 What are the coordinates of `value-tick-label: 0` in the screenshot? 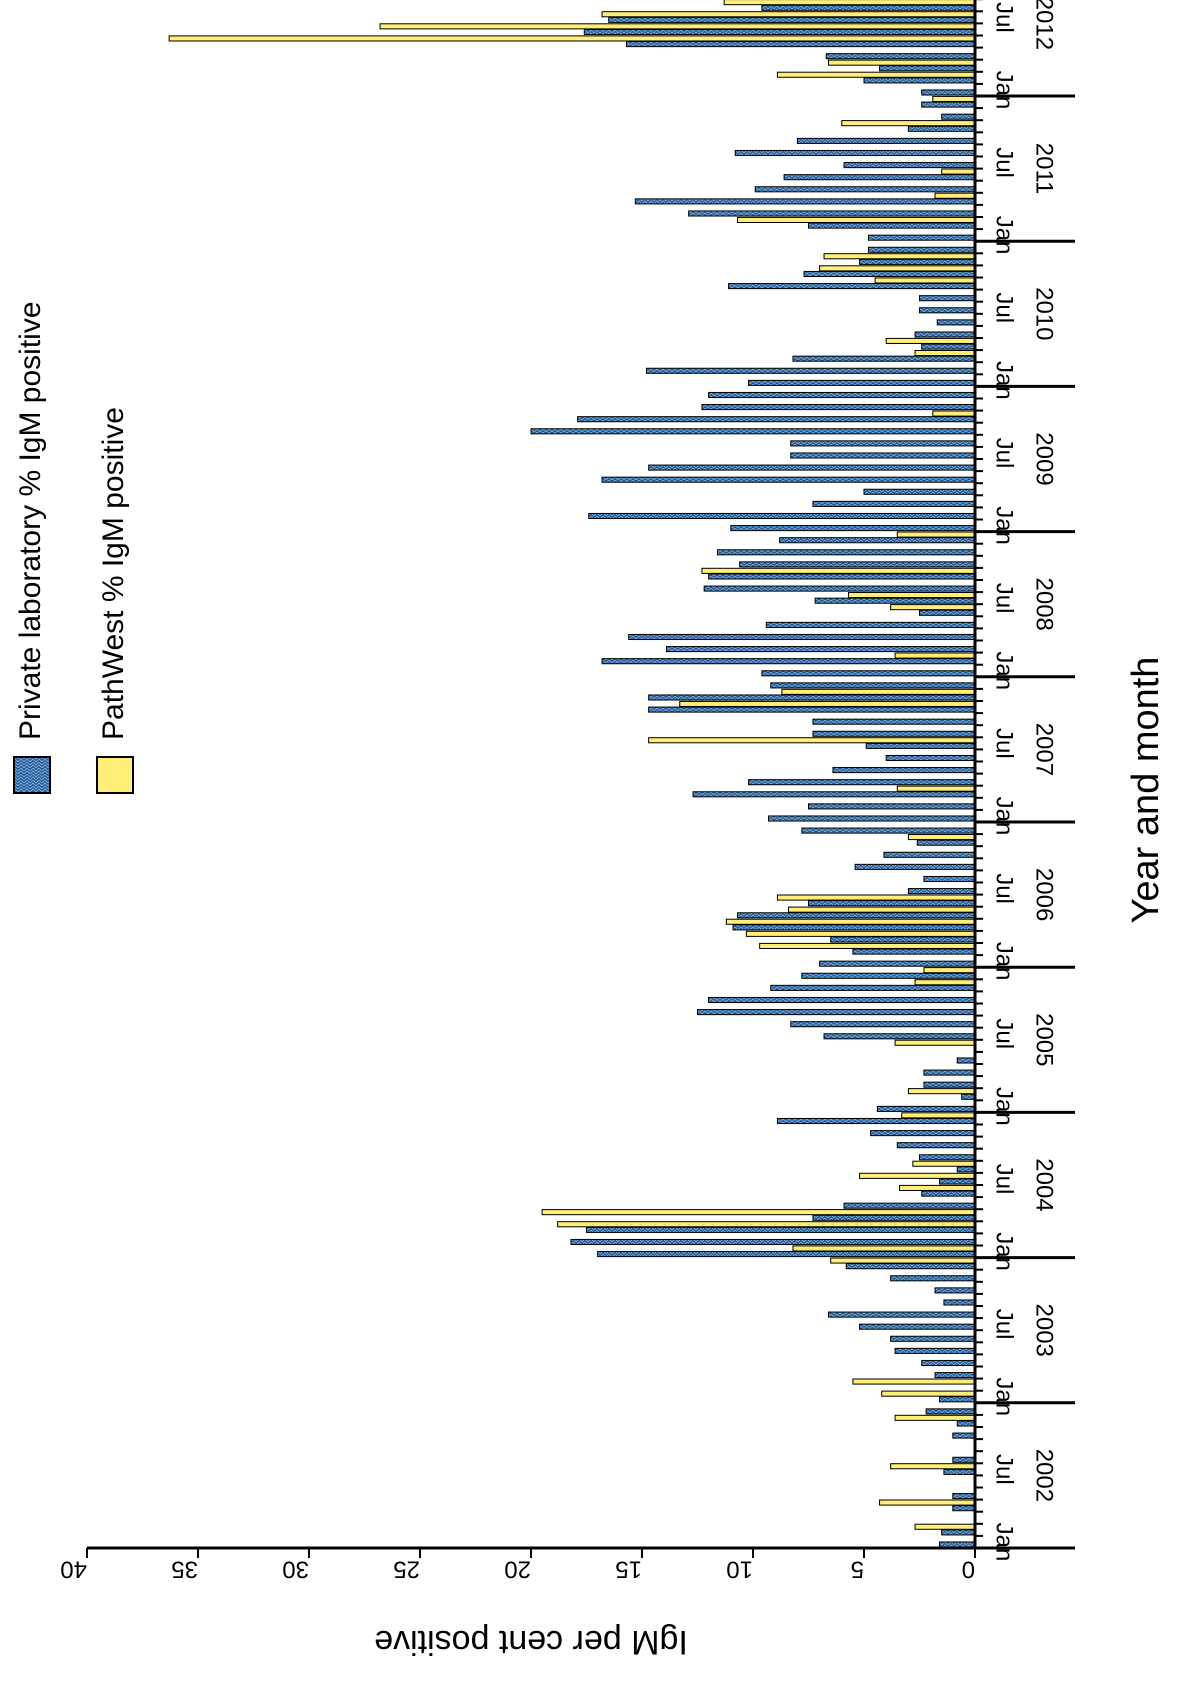 It's located at (968, 1569).